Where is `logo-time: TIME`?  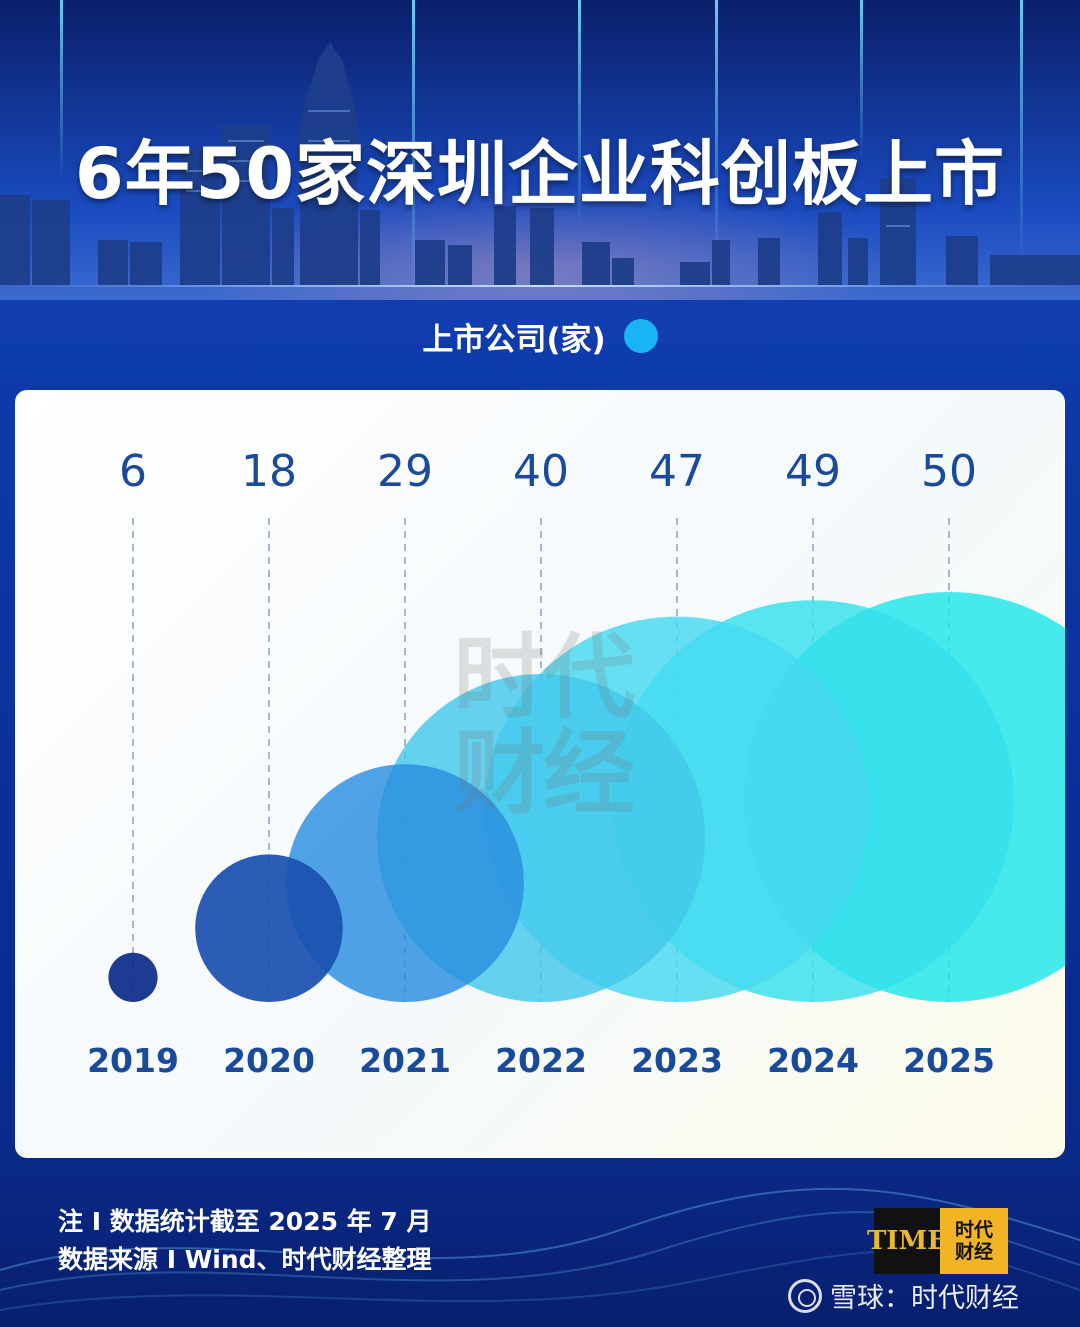 logo-time: TIME is located at coordinates (907, 1241).